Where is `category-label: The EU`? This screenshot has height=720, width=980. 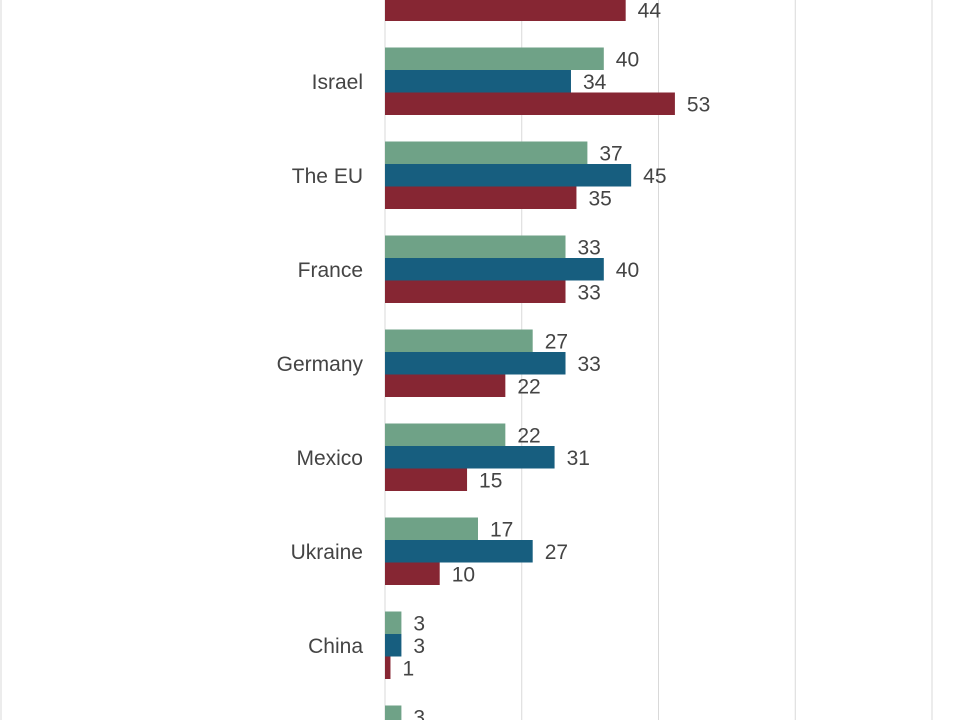
category-label: The EU is located at coordinates (327, 176).